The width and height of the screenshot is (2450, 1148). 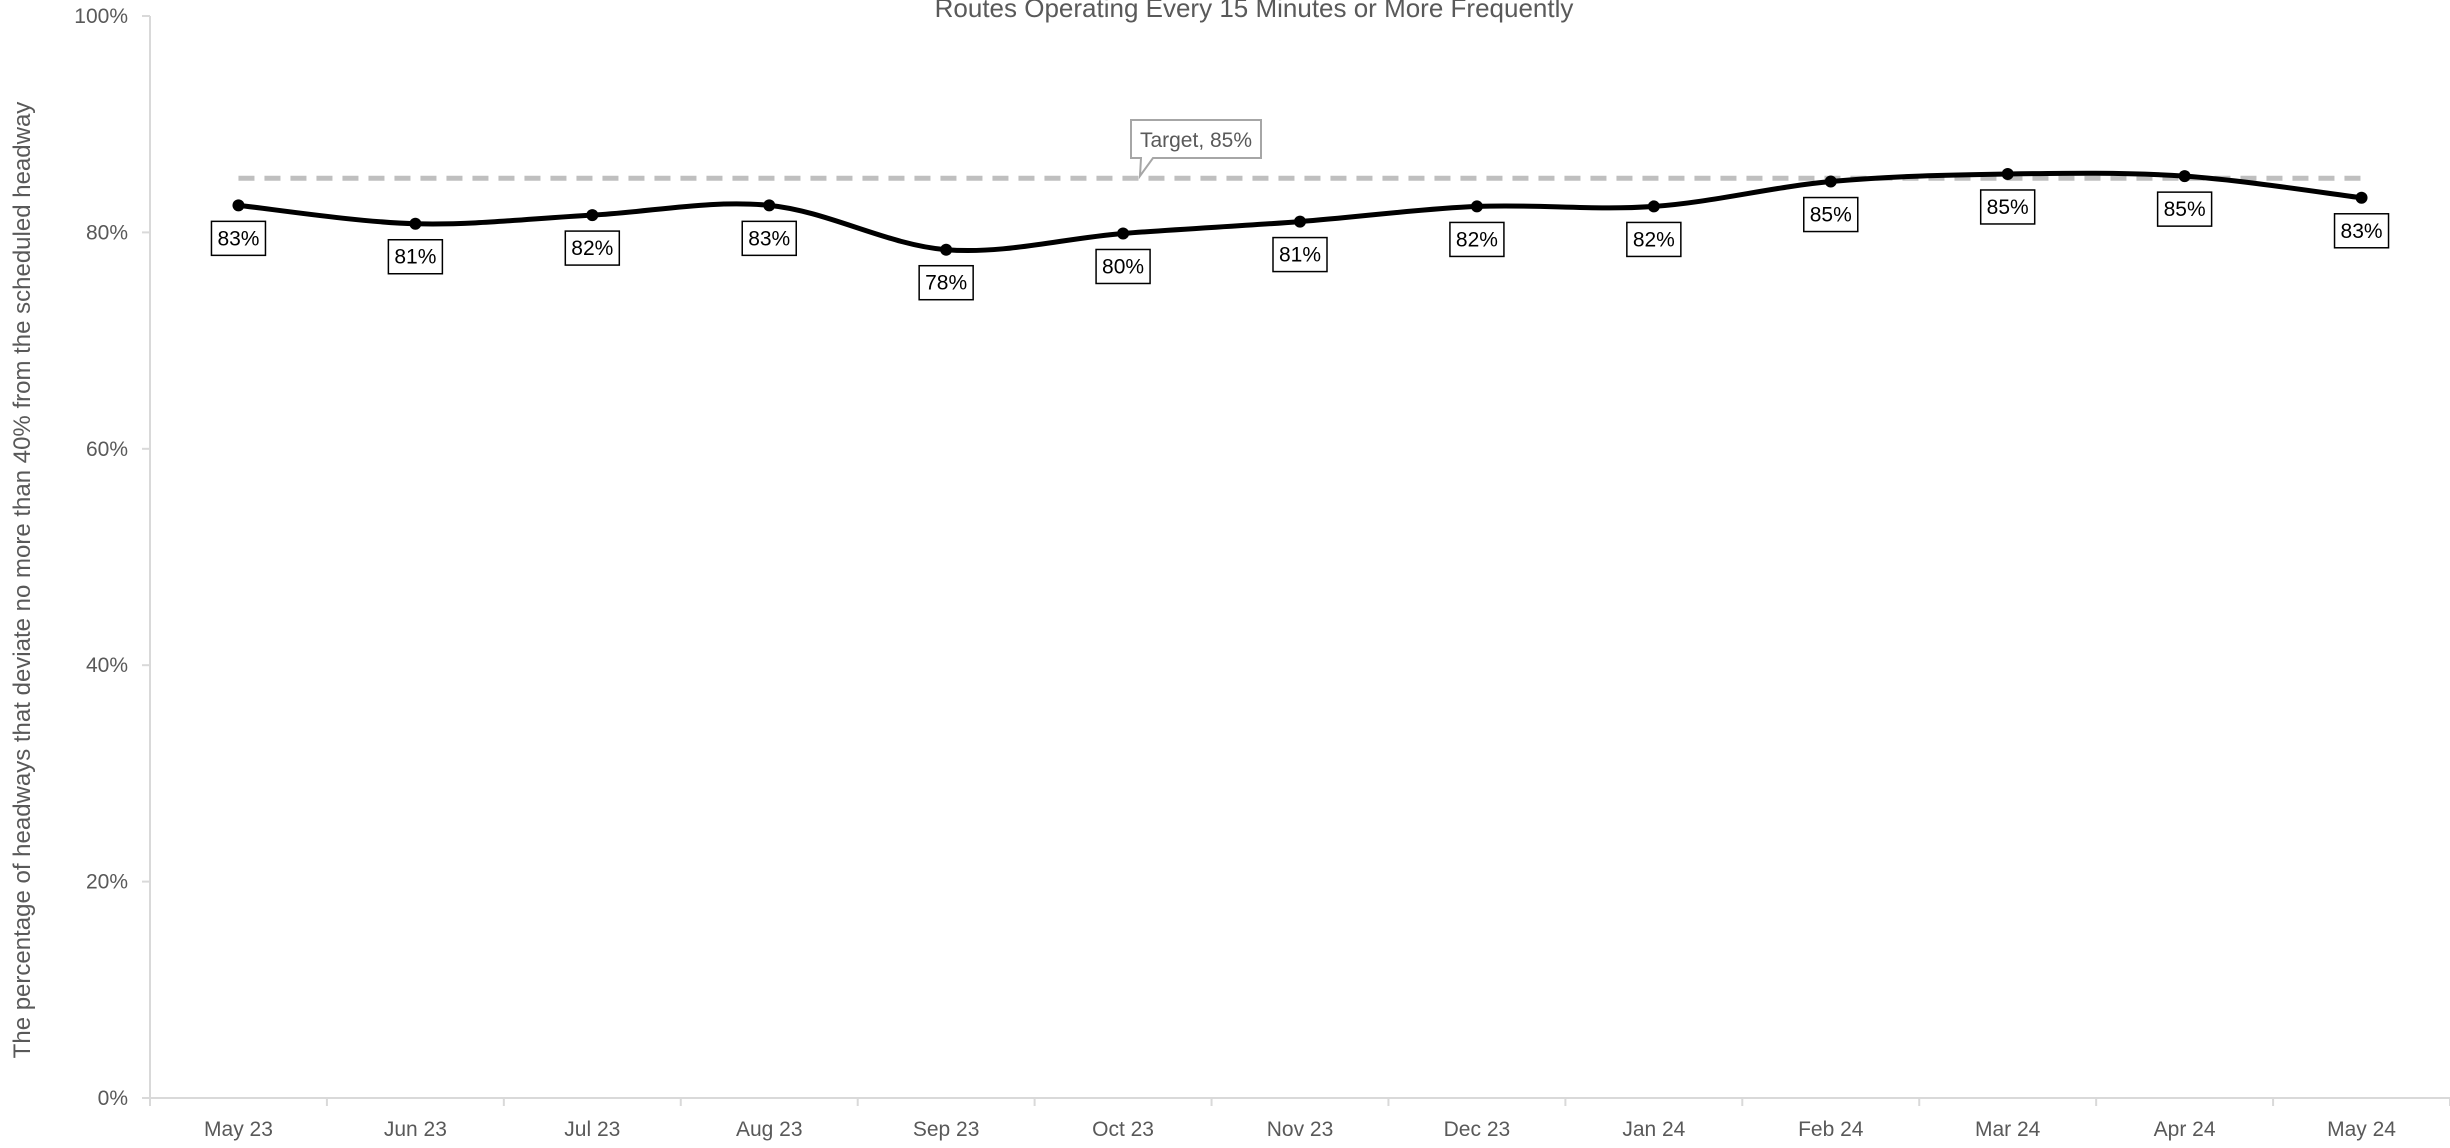 What do you see at coordinates (1300, 150) in the screenshot?
I see `target-line-group: Target, 85%` at bounding box center [1300, 150].